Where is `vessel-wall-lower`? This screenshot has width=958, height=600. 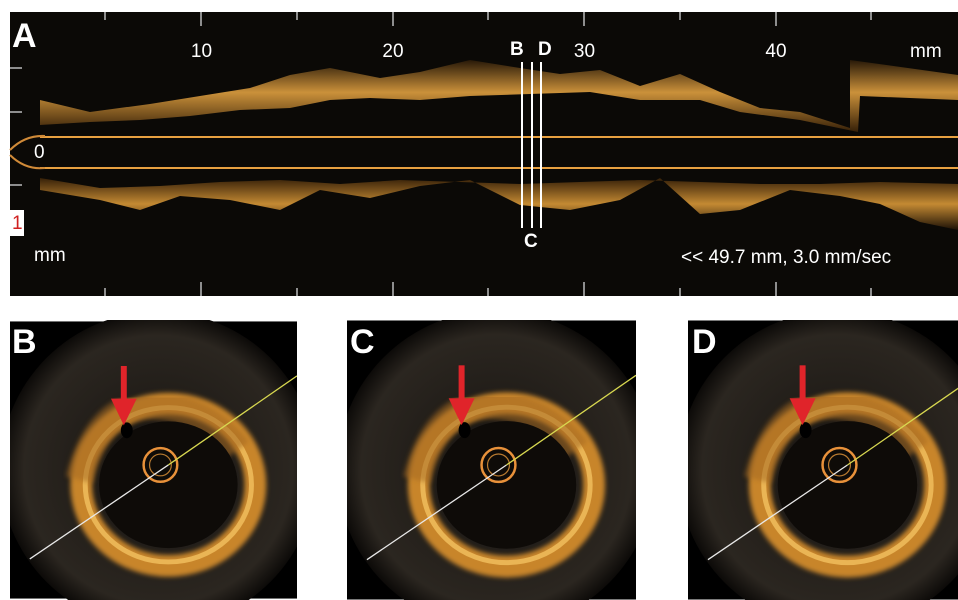 vessel-wall-lower is located at coordinates (499, 204).